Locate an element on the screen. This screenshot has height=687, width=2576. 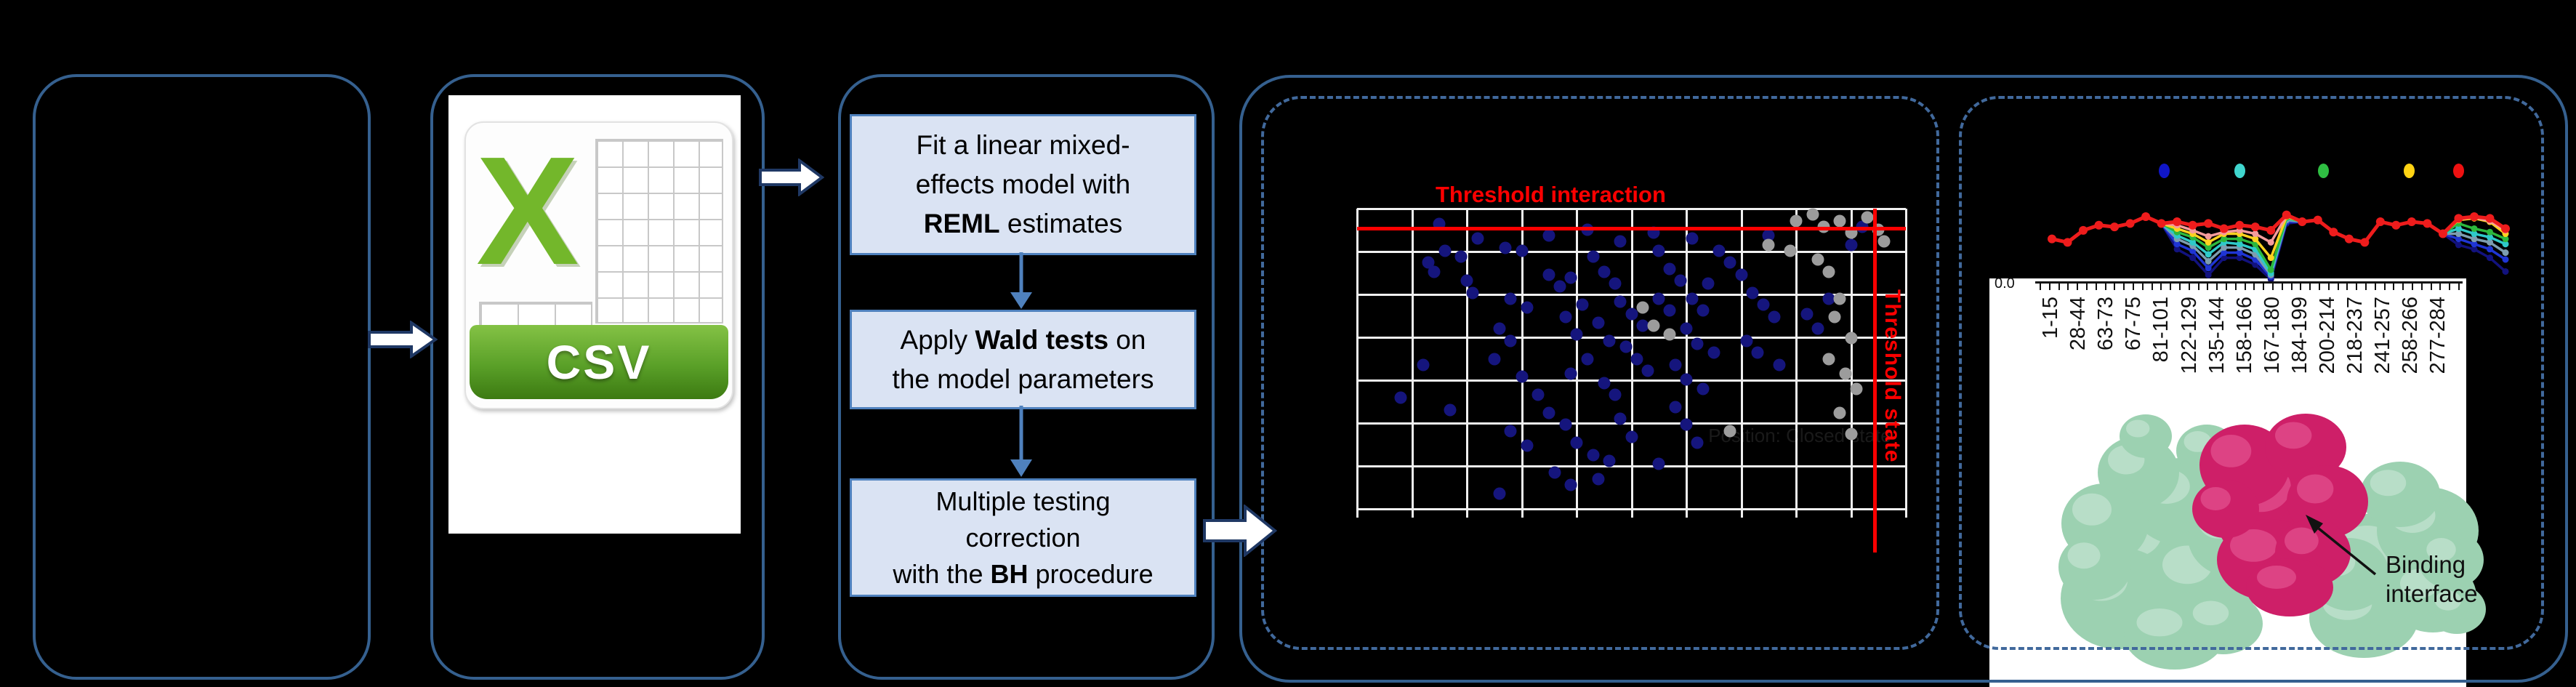
flow-box-line: Fit a linear mixed- is located at coordinates (1023, 145).